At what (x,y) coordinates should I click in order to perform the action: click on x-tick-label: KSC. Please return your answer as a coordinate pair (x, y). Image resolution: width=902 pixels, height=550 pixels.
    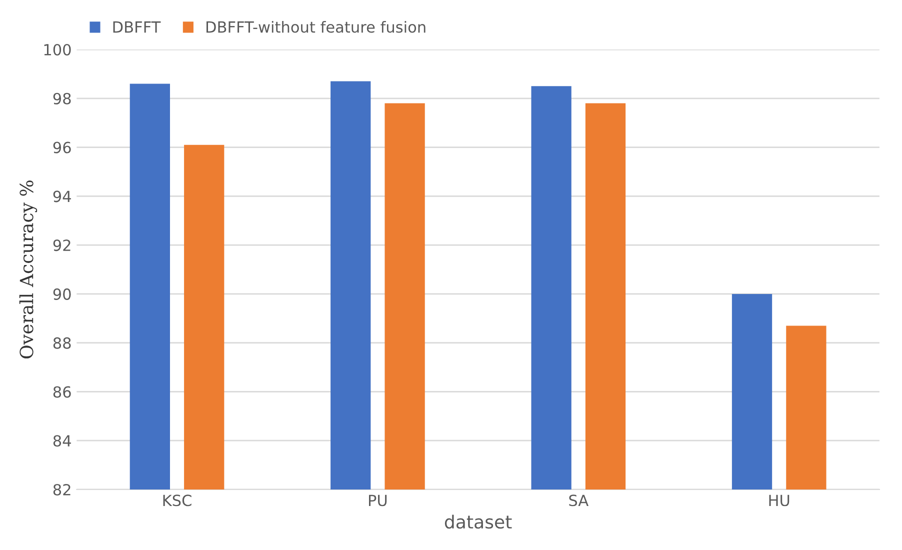
    Looking at the image, I should click on (177, 500).